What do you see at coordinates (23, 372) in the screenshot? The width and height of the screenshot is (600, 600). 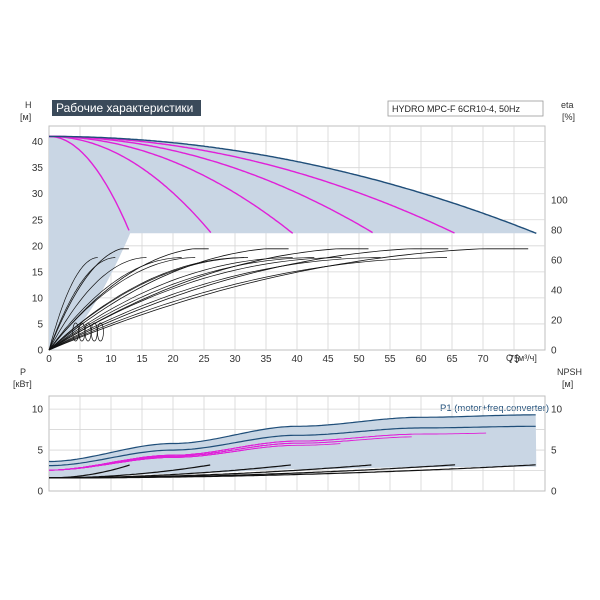 I see `bottom-left-axis-title: P` at bounding box center [23, 372].